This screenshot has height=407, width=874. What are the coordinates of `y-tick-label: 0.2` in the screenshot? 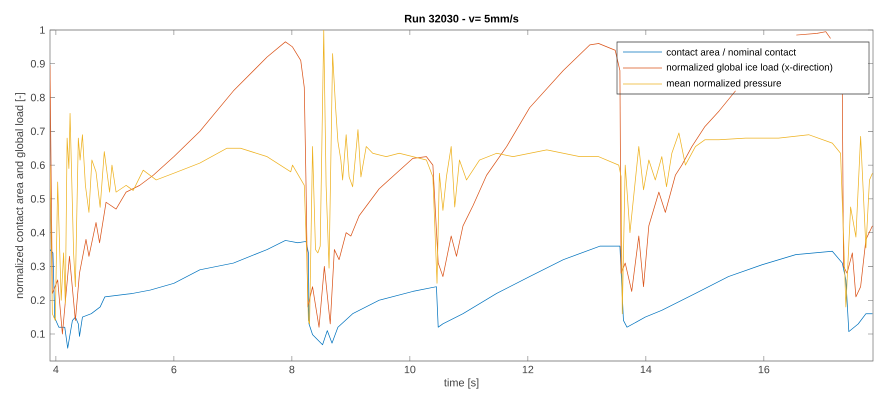 It's located at (37, 300).